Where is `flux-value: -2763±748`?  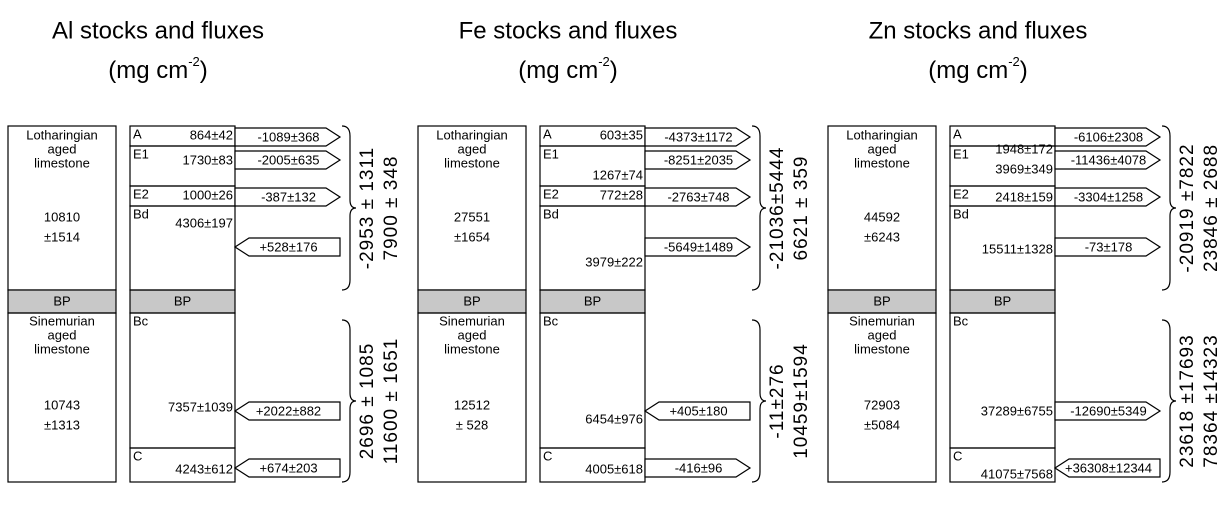 flux-value: -2763±748 is located at coordinates (698, 196).